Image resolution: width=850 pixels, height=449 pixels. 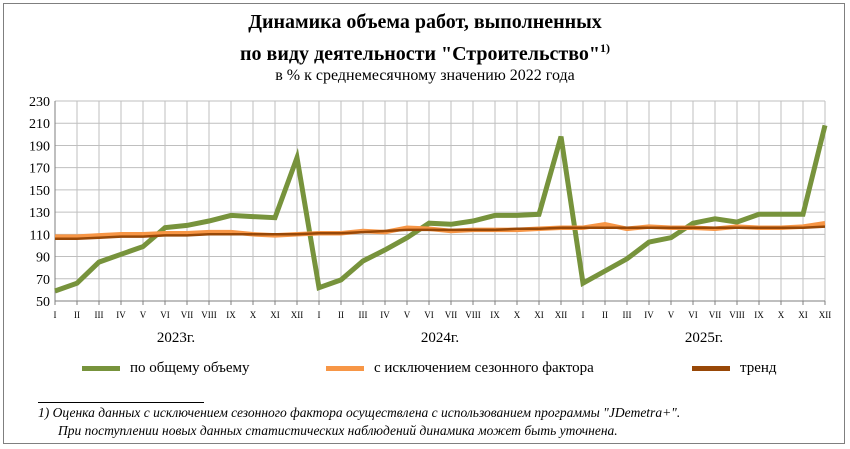 I want to click on legend-item-total: по общему объему, so click(x=166, y=368).